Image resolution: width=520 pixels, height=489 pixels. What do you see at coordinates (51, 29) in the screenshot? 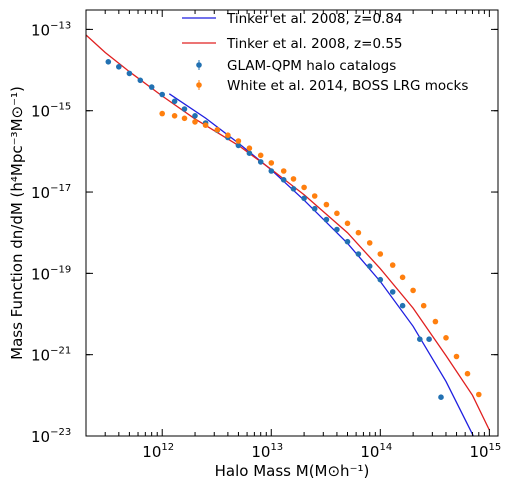
I see `y-tick-label: 10−13` at bounding box center [51, 29].